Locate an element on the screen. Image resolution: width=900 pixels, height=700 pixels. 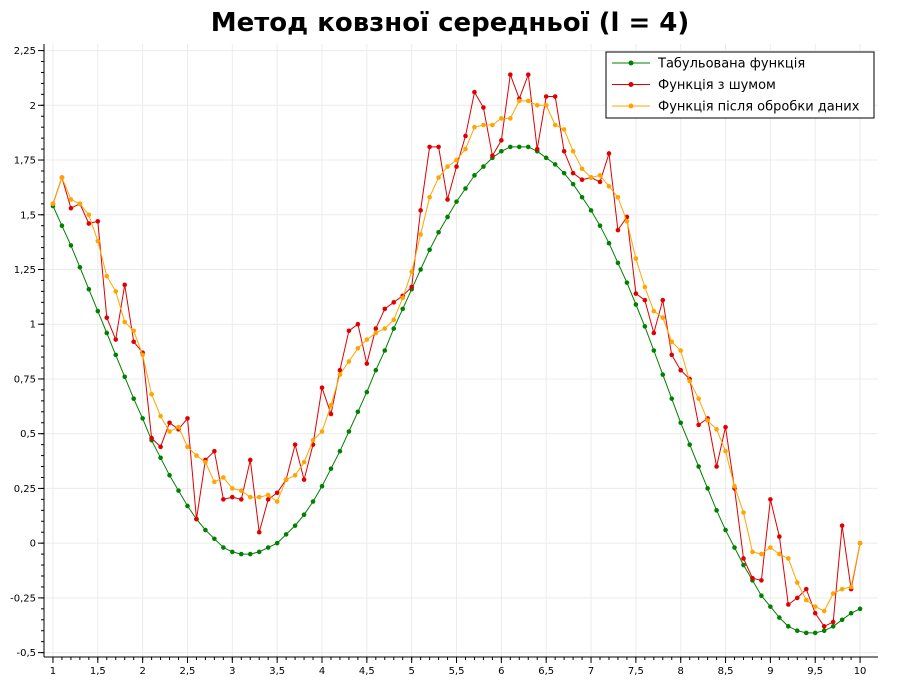
y-tick-label: 0,5 is located at coordinates (28, 434).